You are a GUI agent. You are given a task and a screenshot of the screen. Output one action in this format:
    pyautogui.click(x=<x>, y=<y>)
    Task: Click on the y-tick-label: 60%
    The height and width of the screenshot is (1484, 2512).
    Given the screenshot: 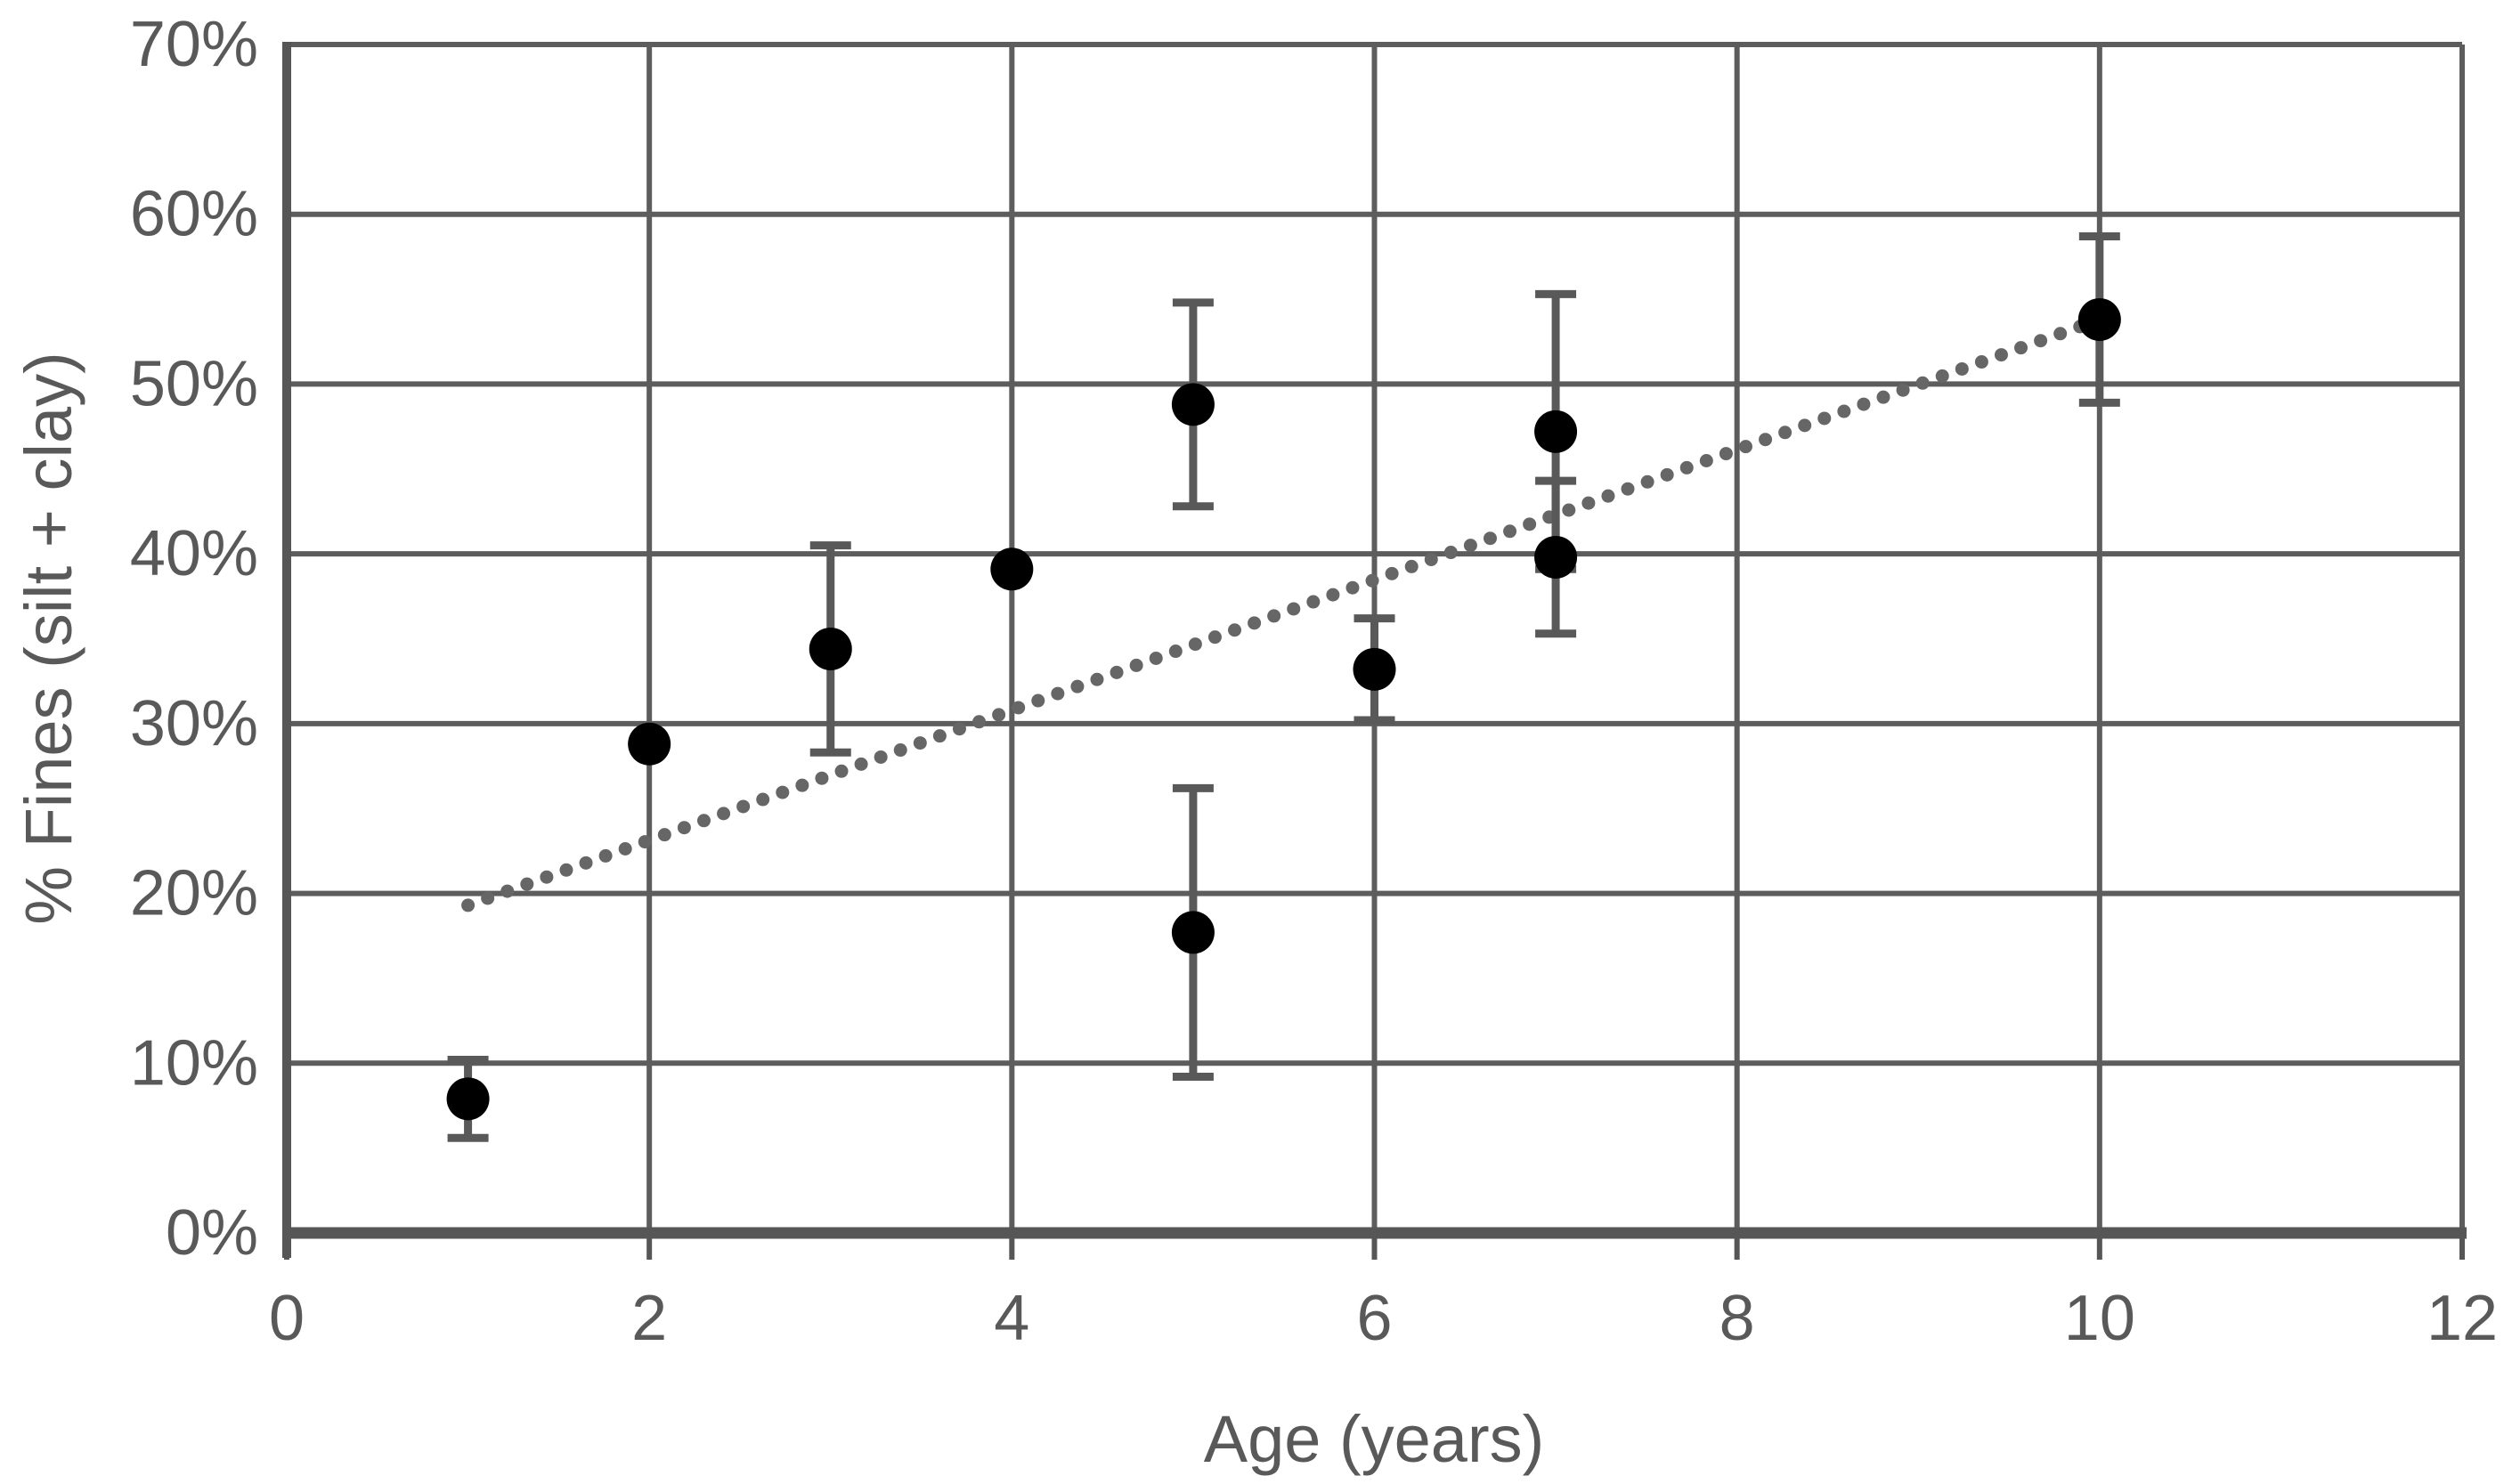 What is the action you would take?
    pyautogui.click(x=194, y=214)
    